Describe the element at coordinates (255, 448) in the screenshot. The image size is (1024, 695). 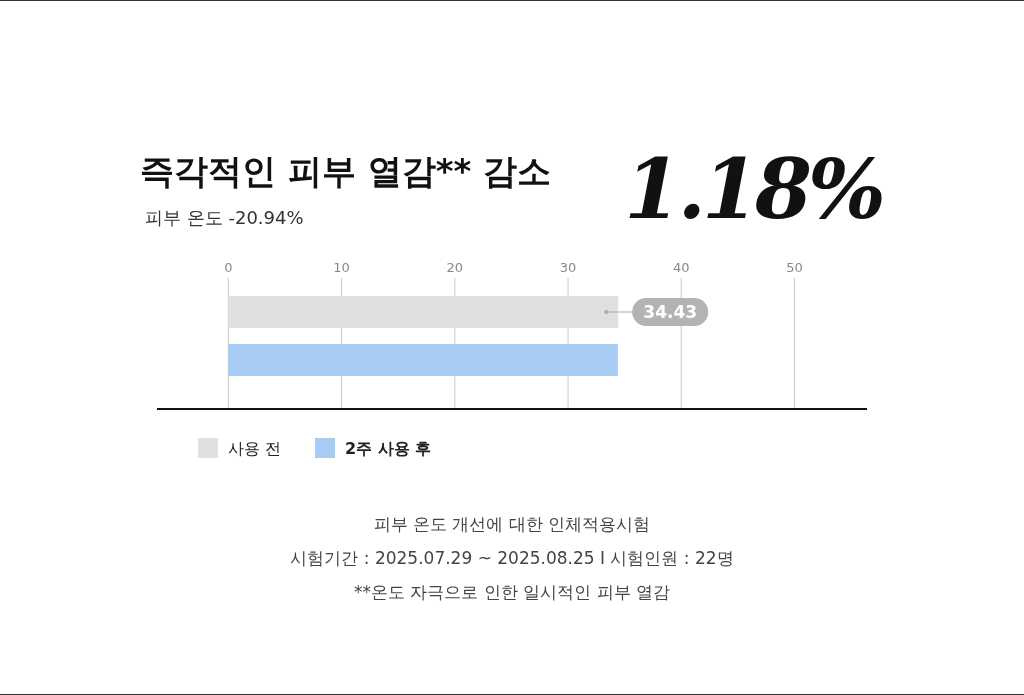
I see `legend-label: 사용 전` at that location.